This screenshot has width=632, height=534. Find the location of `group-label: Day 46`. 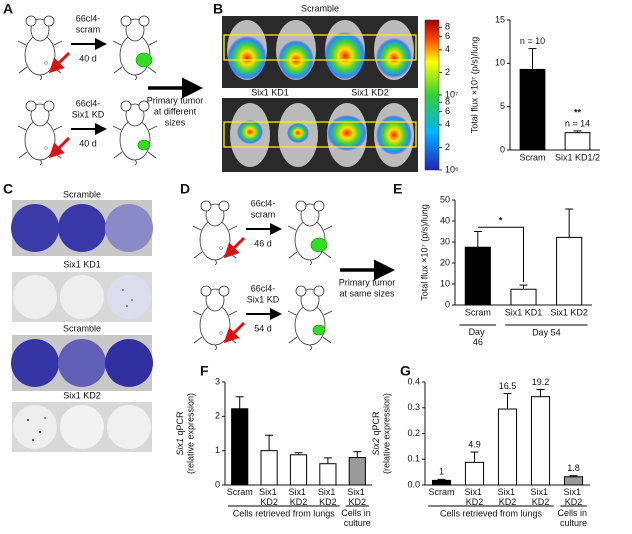

group-label: Day 46 is located at coordinates (478, 337).